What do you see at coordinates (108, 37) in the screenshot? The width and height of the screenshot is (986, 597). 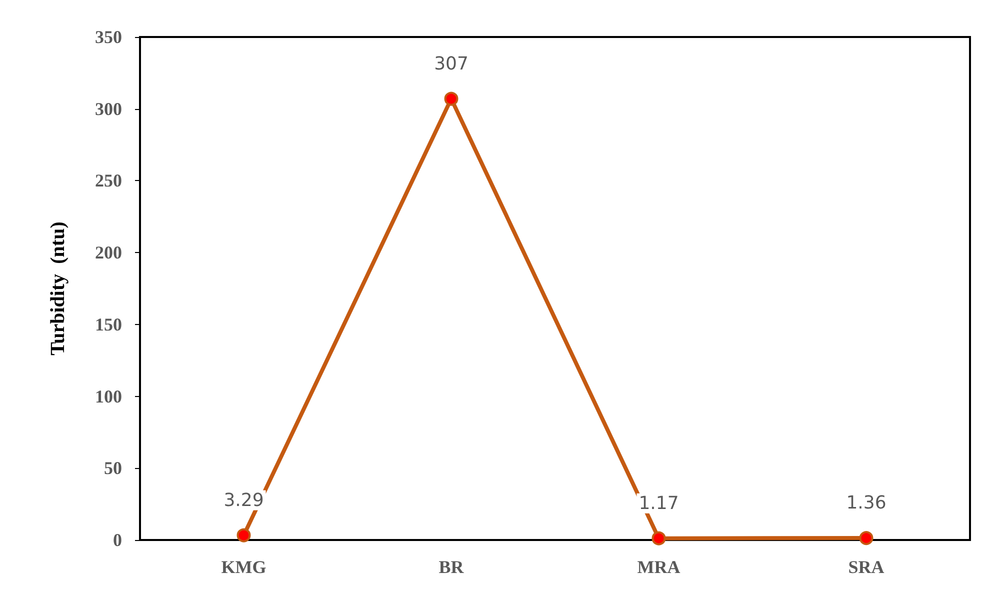 I see `y-tick-label: 350` at bounding box center [108, 37].